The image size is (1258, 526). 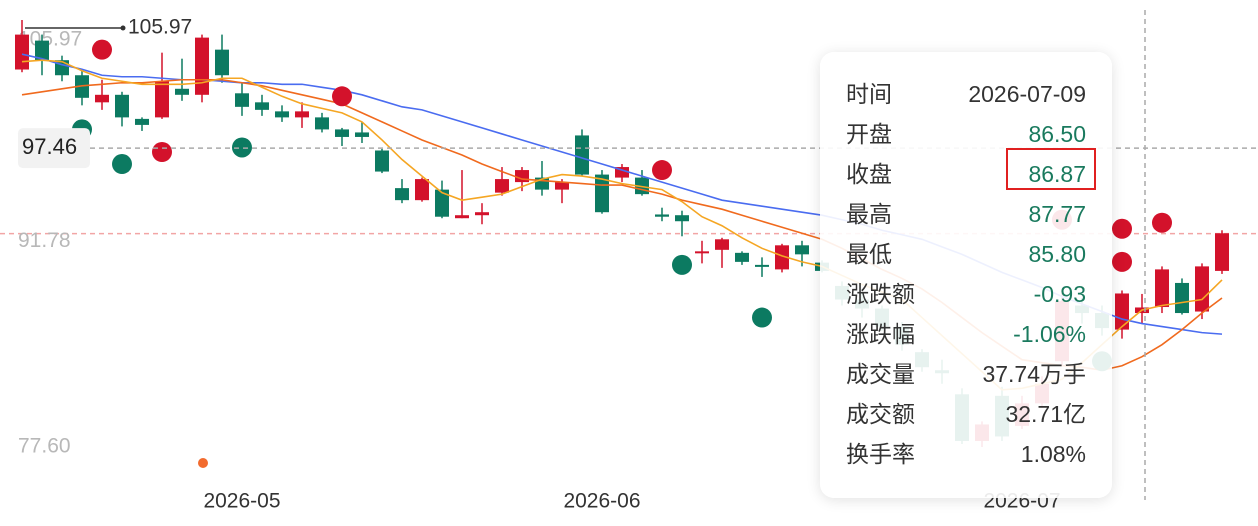 I want to click on x-tick-label: 2026-05, so click(x=241, y=501).